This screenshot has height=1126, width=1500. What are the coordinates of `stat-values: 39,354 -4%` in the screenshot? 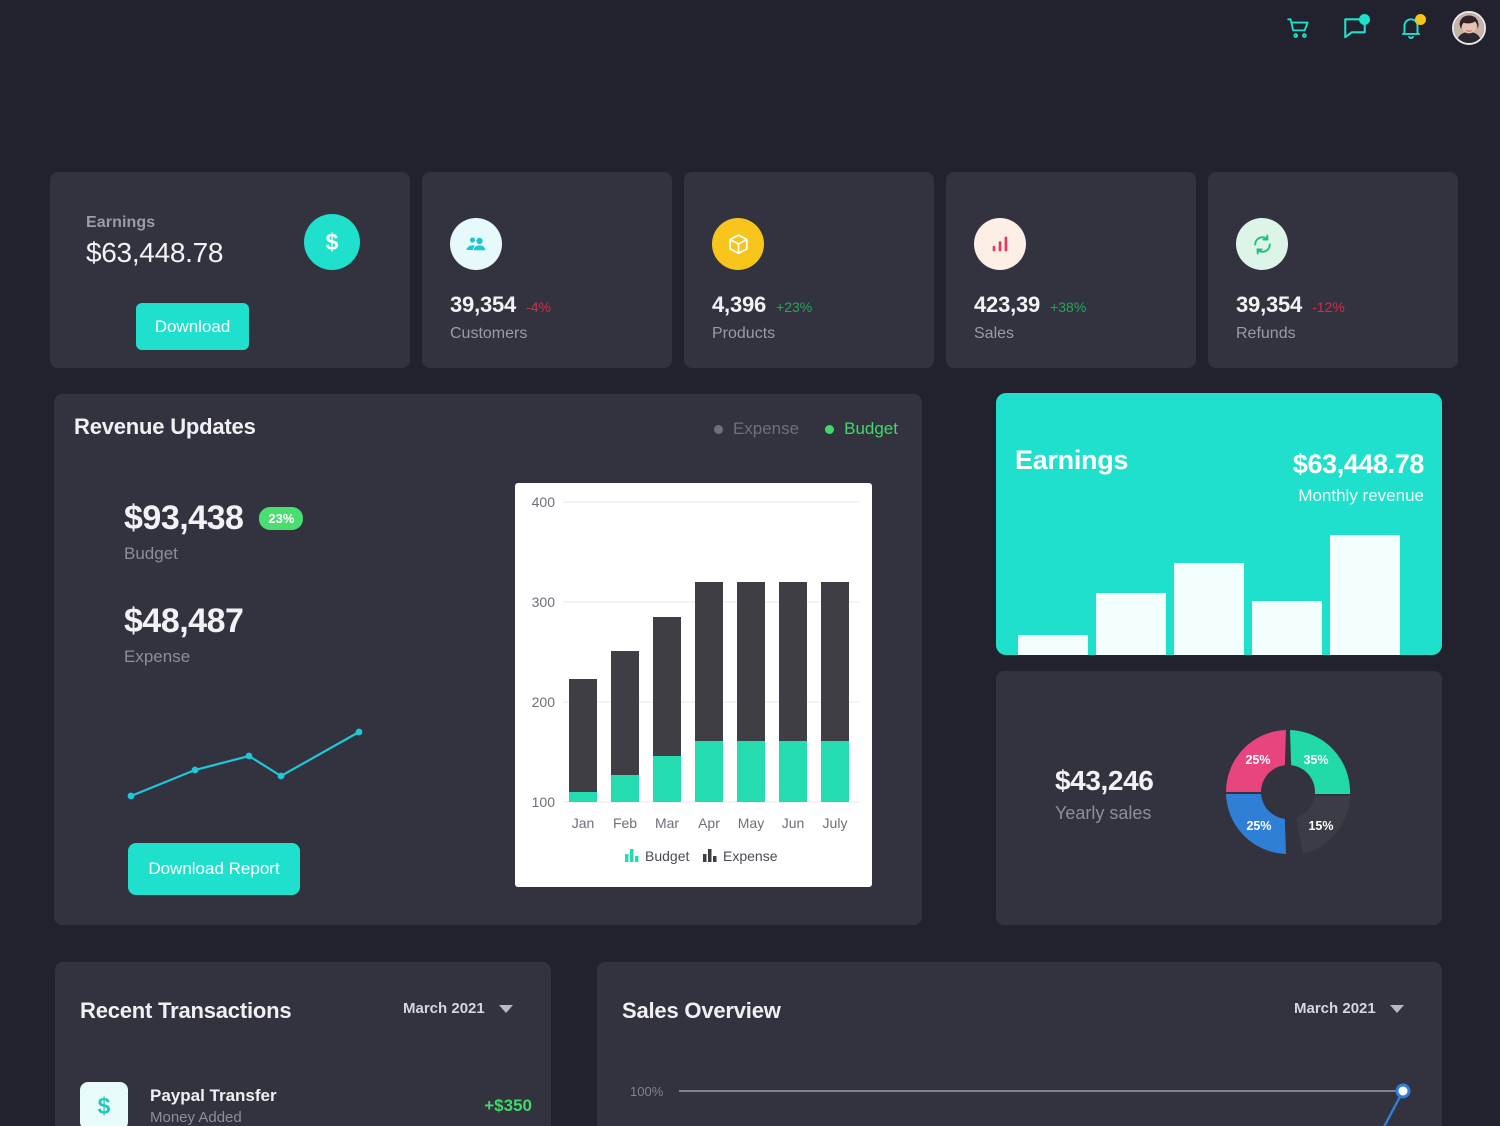 It's located at (500, 305).